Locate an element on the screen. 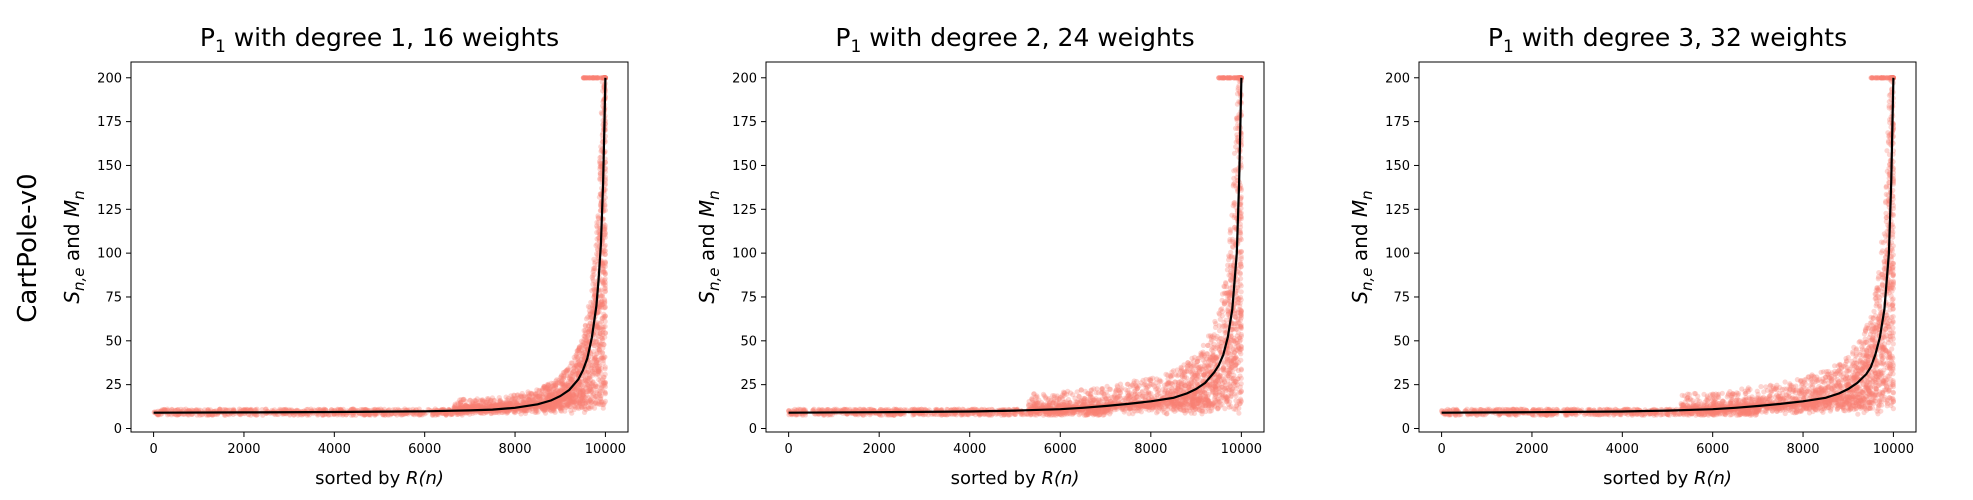 The image size is (1973, 500). y-tick-label: 50 is located at coordinates (113, 341).